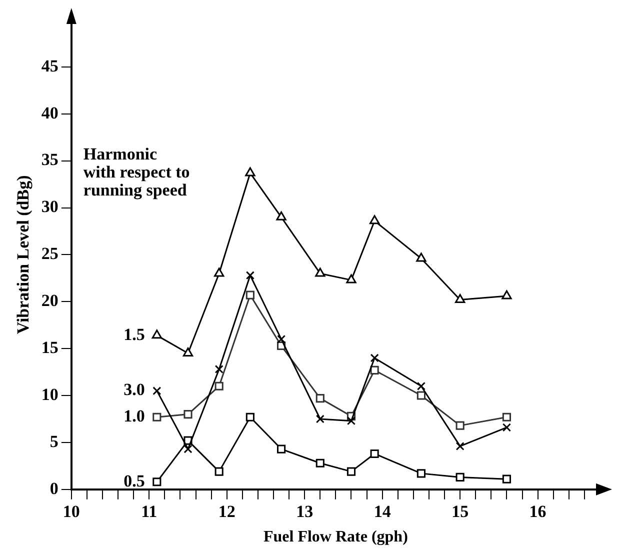  Describe the element at coordinates (49, 300) in the screenshot. I see `y-tick-label: 20` at that location.